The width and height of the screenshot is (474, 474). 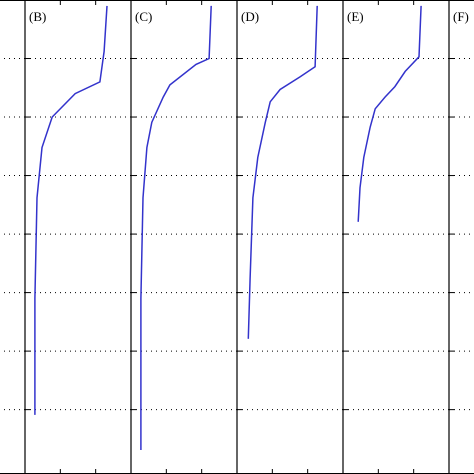 I want to click on panel-label: (F), so click(x=461, y=16).